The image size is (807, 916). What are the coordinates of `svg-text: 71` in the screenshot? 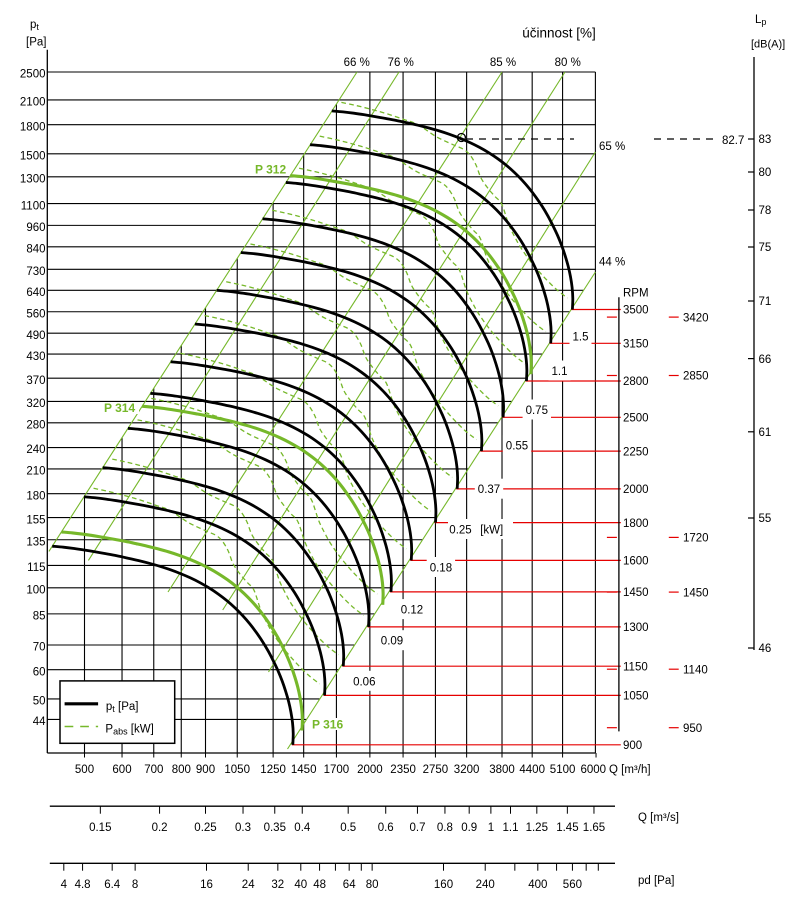 It's located at (765, 302).